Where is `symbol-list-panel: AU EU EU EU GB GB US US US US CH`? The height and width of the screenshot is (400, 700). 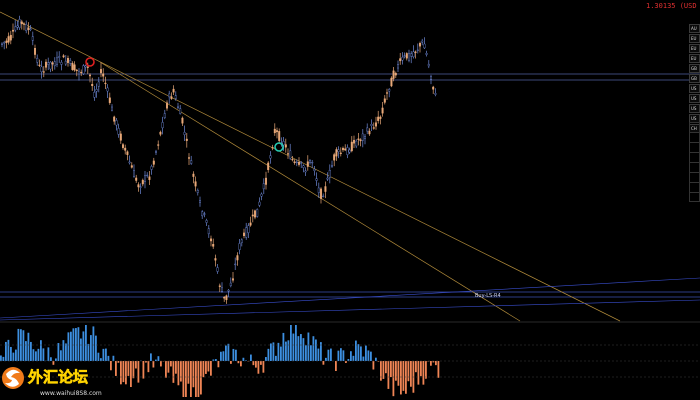
symbol-list-panel: AU EU EU EU GB GB US US US US CH is located at coordinates (694, 79).